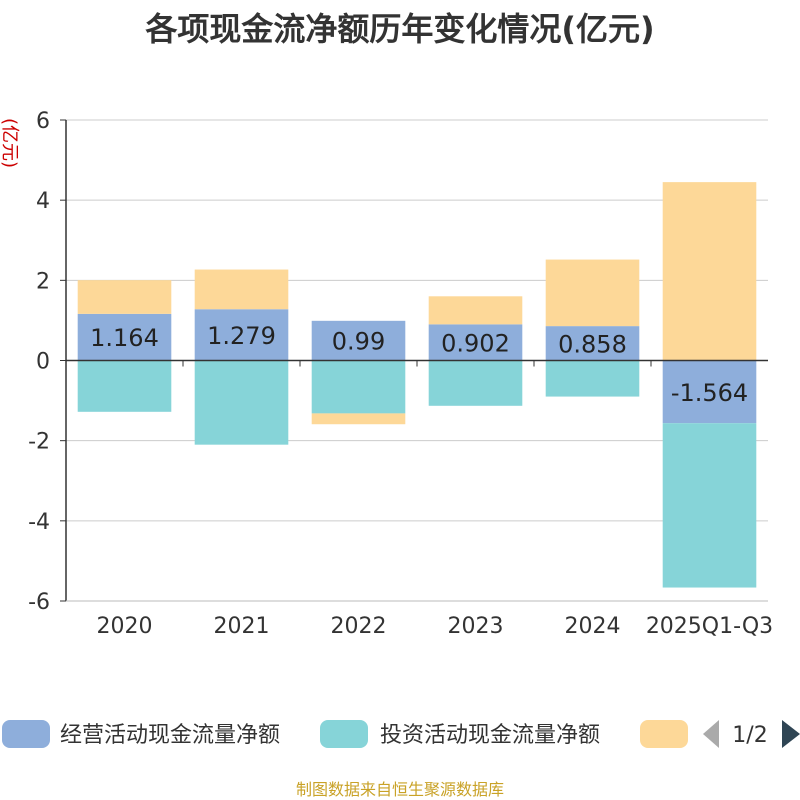 The width and height of the screenshot is (800, 800). Describe the element at coordinates (39, 522) in the screenshot. I see `y-tick-label: -4` at that location.